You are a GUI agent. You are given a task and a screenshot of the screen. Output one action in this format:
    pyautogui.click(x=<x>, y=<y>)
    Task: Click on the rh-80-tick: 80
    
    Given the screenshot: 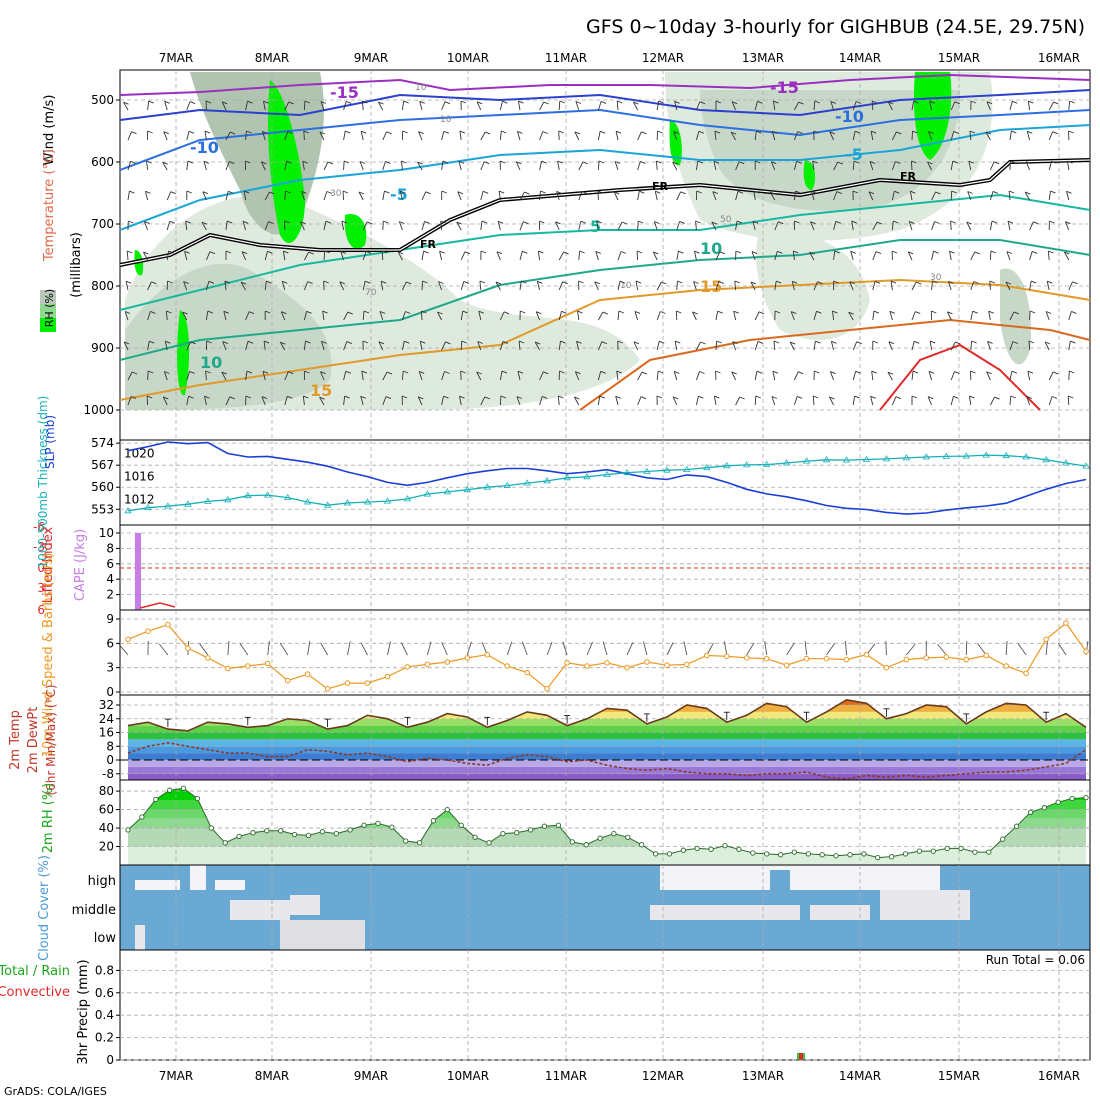 What is the action you would take?
    pyautogui.click(x=106, y=791)
    